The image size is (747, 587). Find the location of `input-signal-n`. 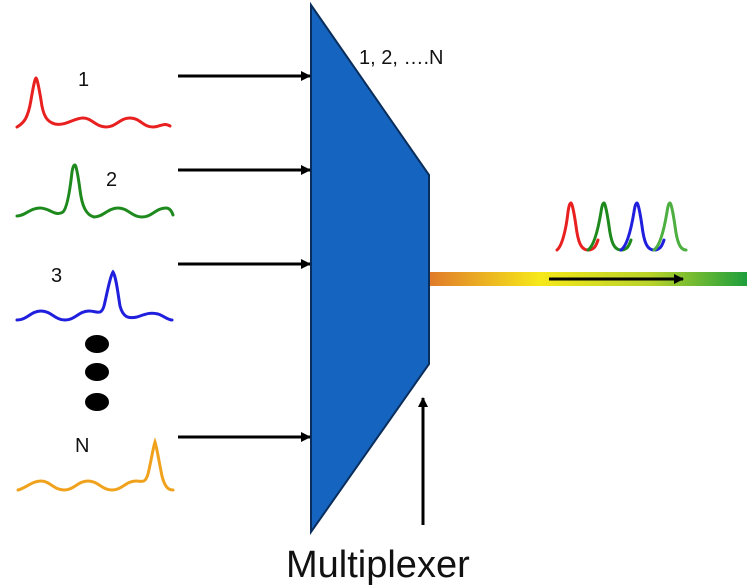

input-signal-n is located at coordinates (95, 464).